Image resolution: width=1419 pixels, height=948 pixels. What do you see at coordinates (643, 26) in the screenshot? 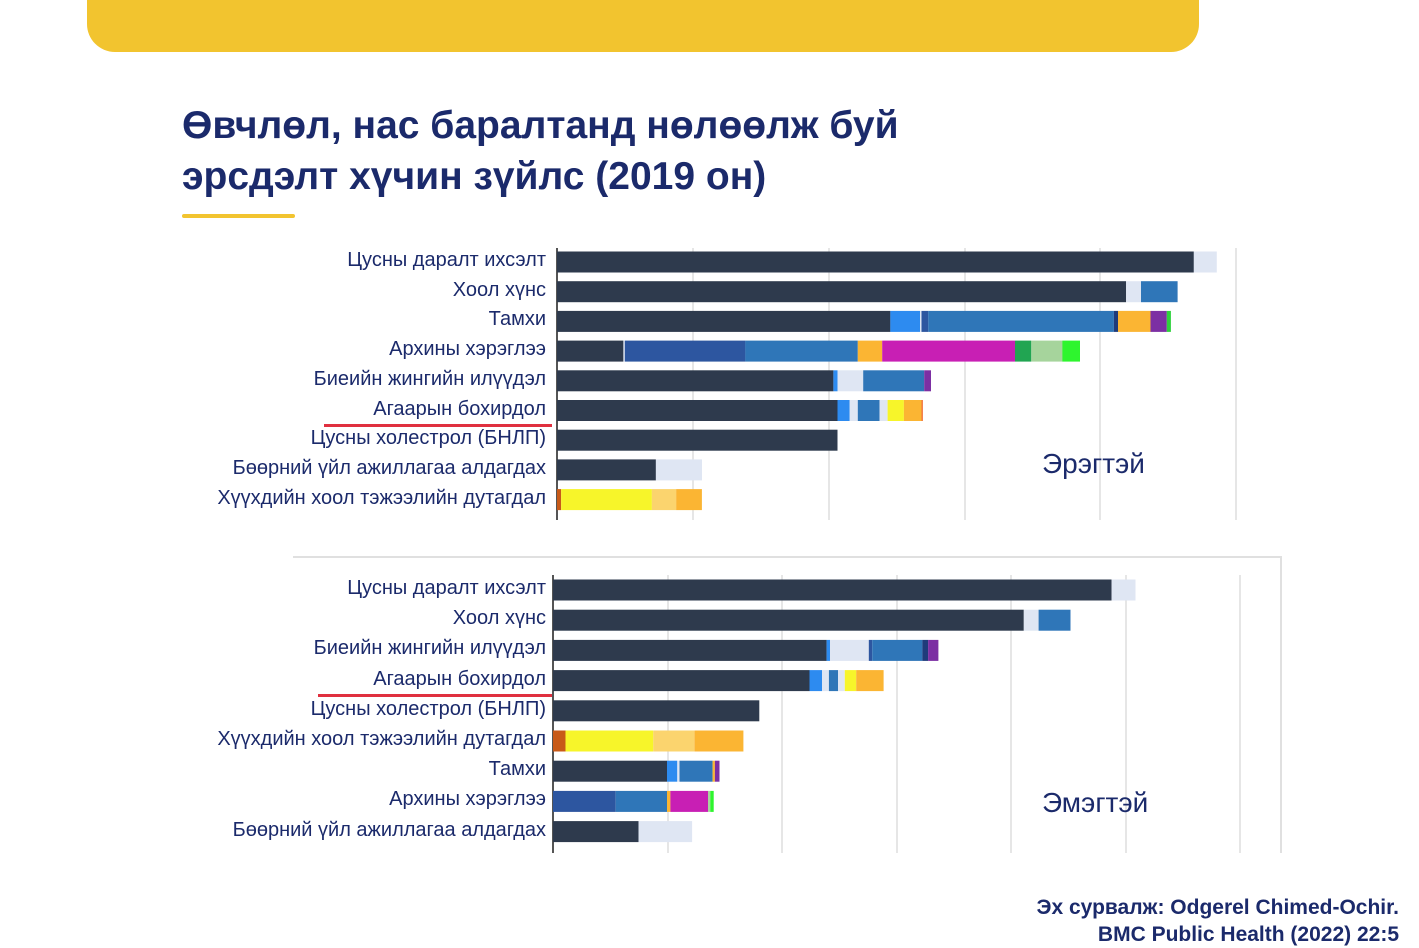
I see `top-banner` at bounding box center [643, 26].